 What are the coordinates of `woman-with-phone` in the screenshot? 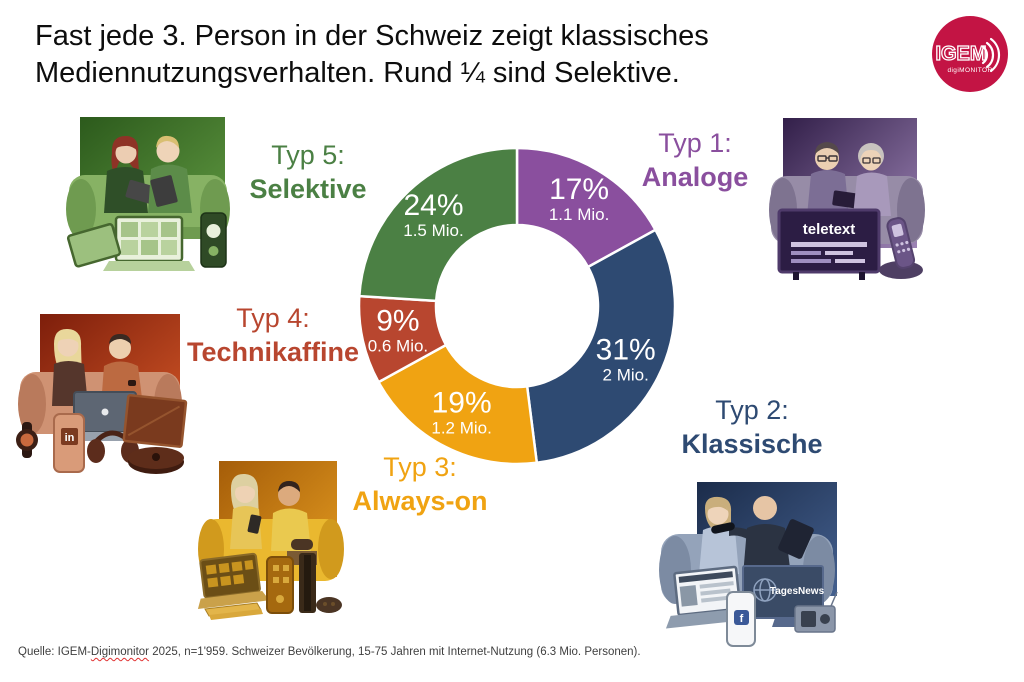 It's located at (246, 511).